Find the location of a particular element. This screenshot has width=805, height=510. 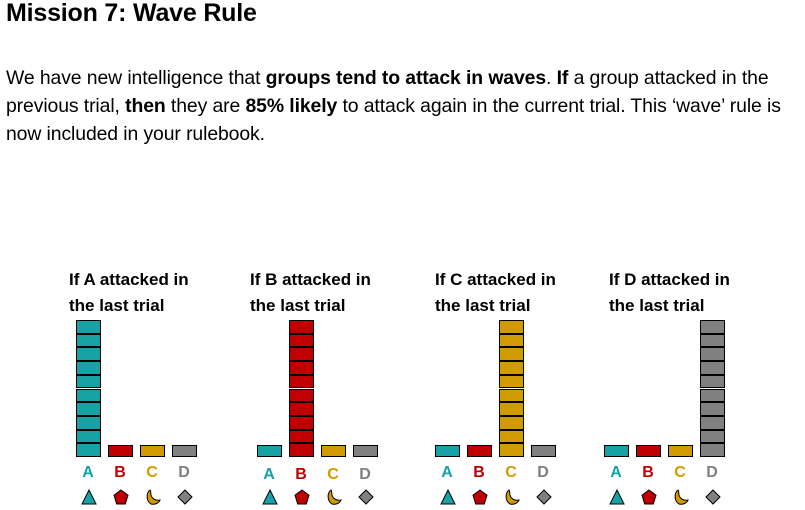

panel-title-line: If C attacked in is located at coordinates (495, 279).